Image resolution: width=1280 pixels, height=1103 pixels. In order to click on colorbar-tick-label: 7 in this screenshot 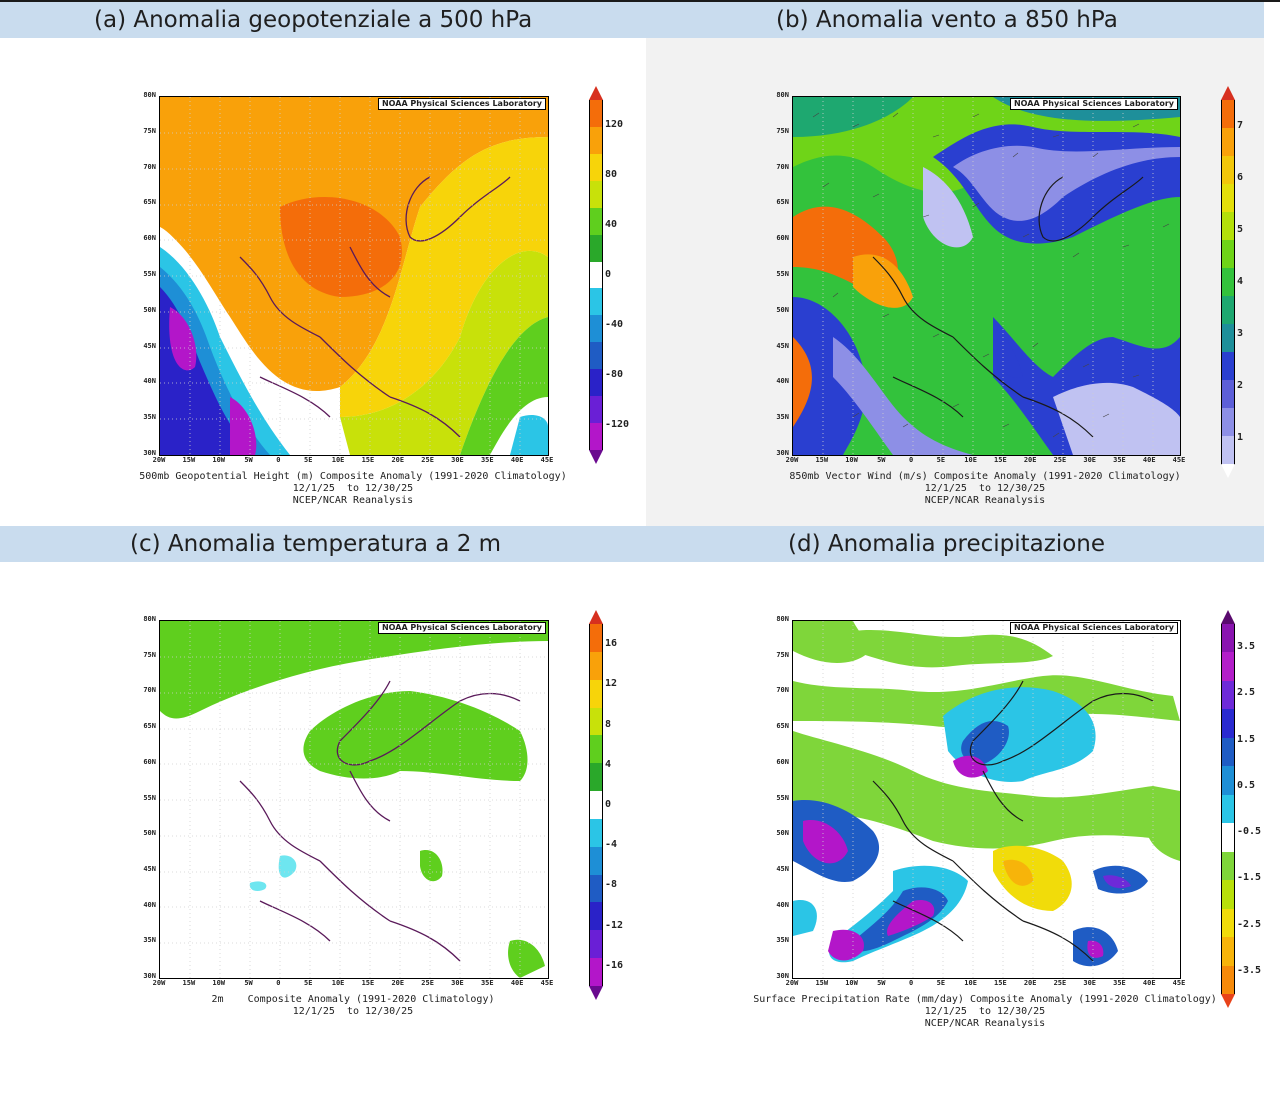, I will do `click(1240, 125)`.